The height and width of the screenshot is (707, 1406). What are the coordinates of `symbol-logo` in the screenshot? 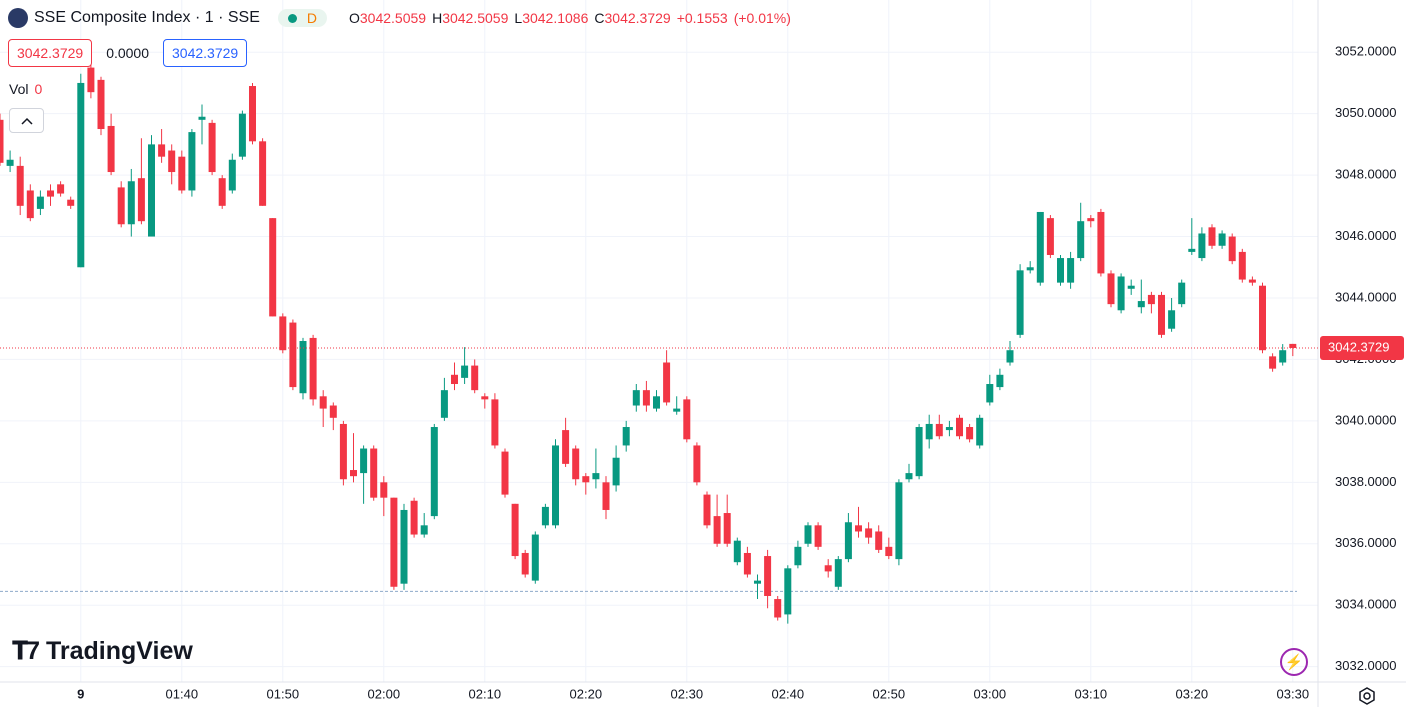 It's located at (18, 18).